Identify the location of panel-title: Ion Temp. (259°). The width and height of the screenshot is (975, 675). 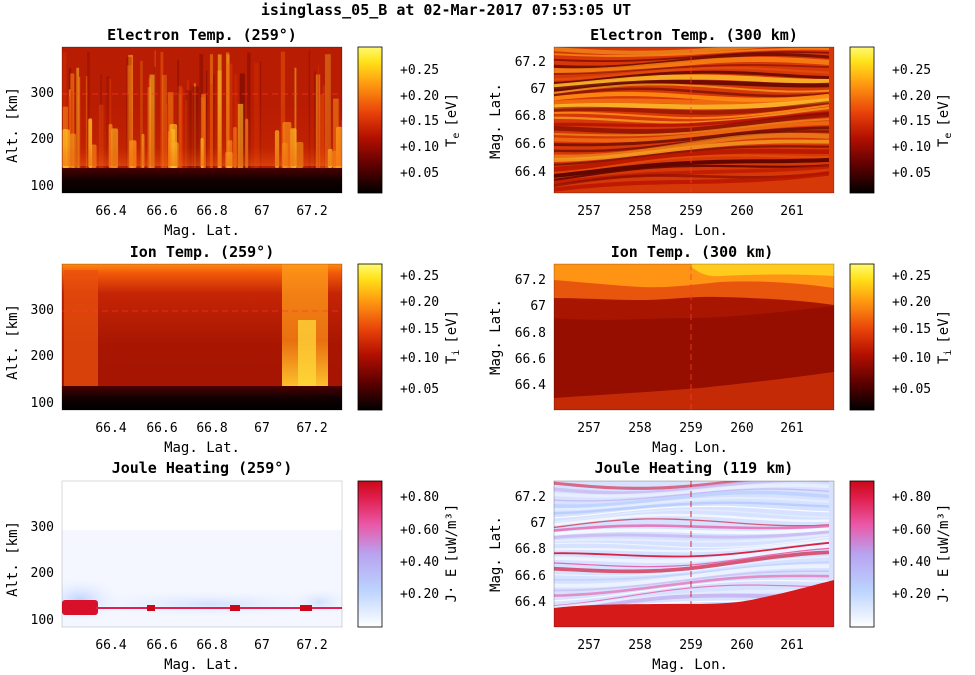
(202, 252).